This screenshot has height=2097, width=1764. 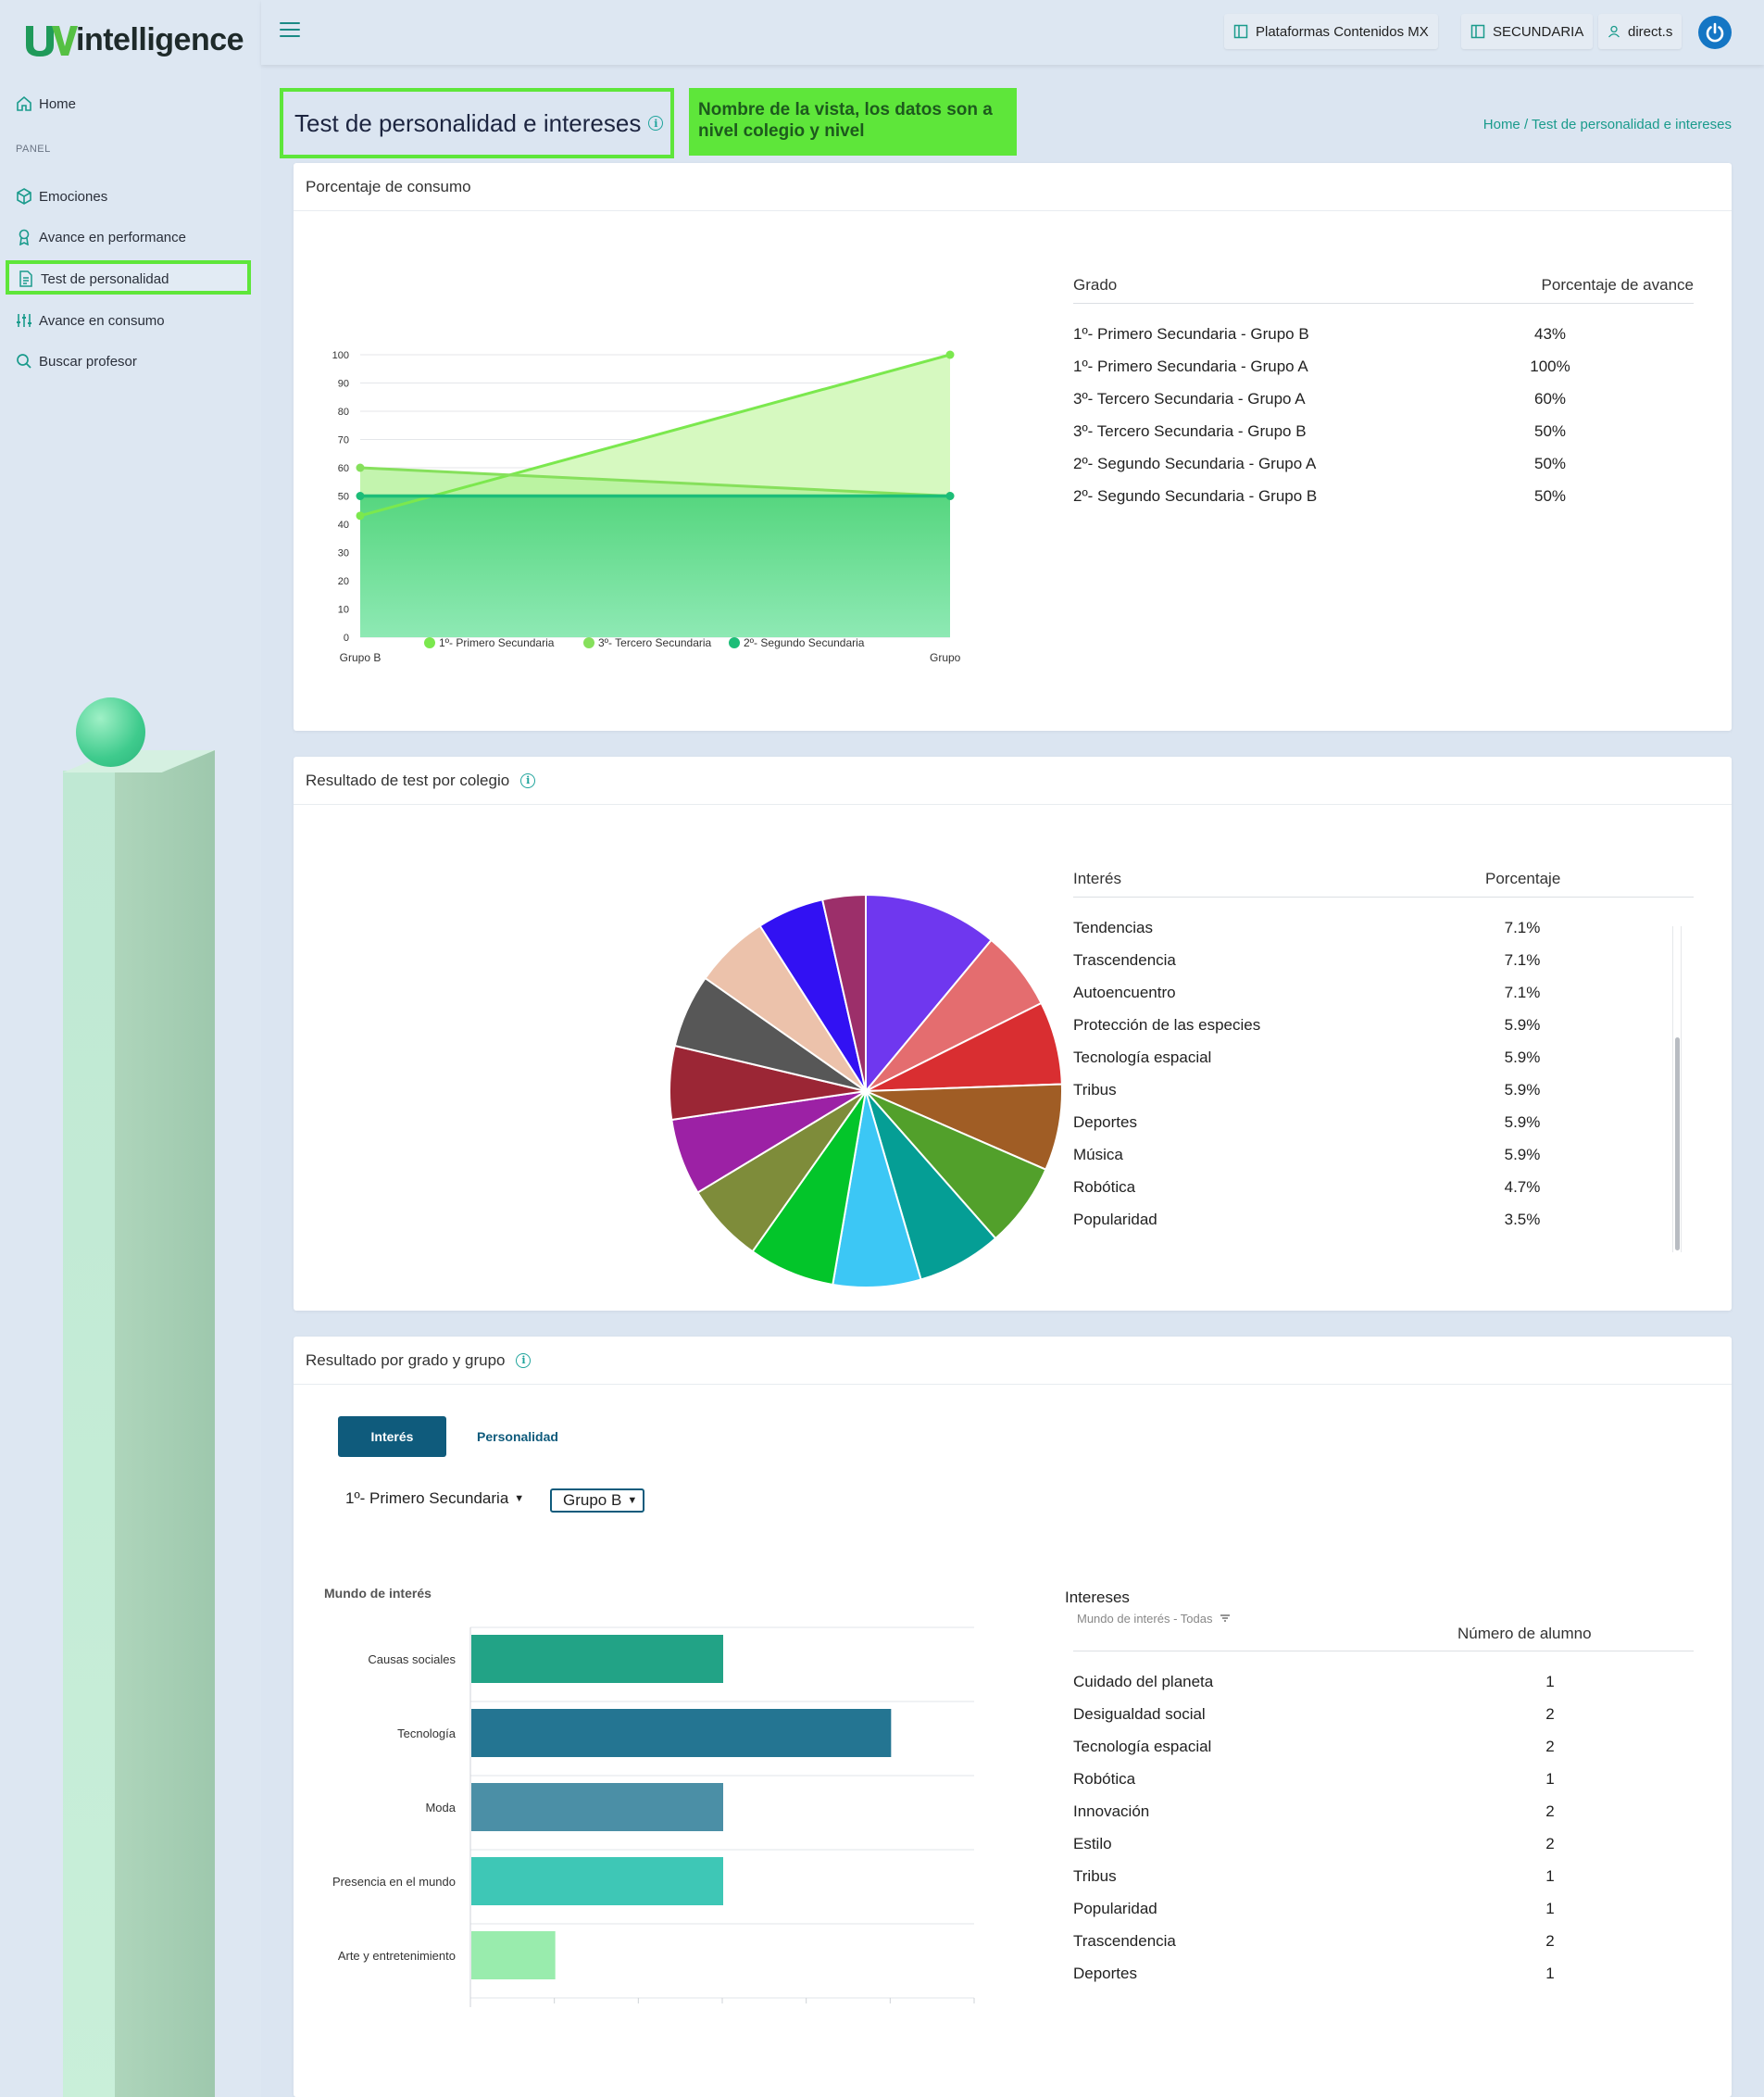 I want to click on sidebar-item-label: Test de personalidad, so click(x=105, y=278).